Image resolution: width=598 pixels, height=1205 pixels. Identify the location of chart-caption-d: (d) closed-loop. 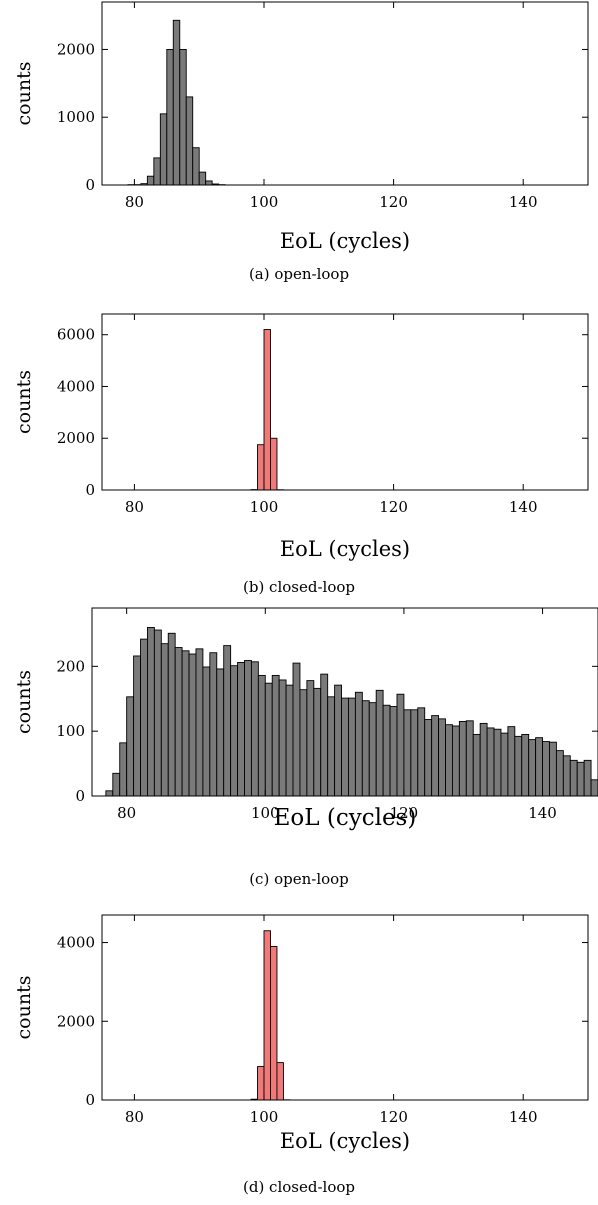
(298, 1187).